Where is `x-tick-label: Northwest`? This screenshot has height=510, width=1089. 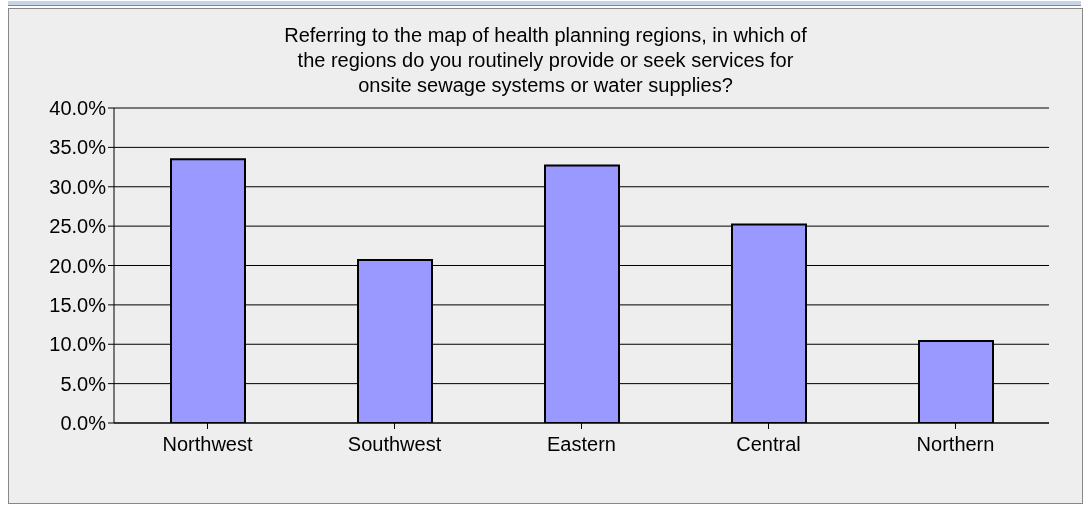
x-tick-label: Northwest is located at coordinates (207, 444).